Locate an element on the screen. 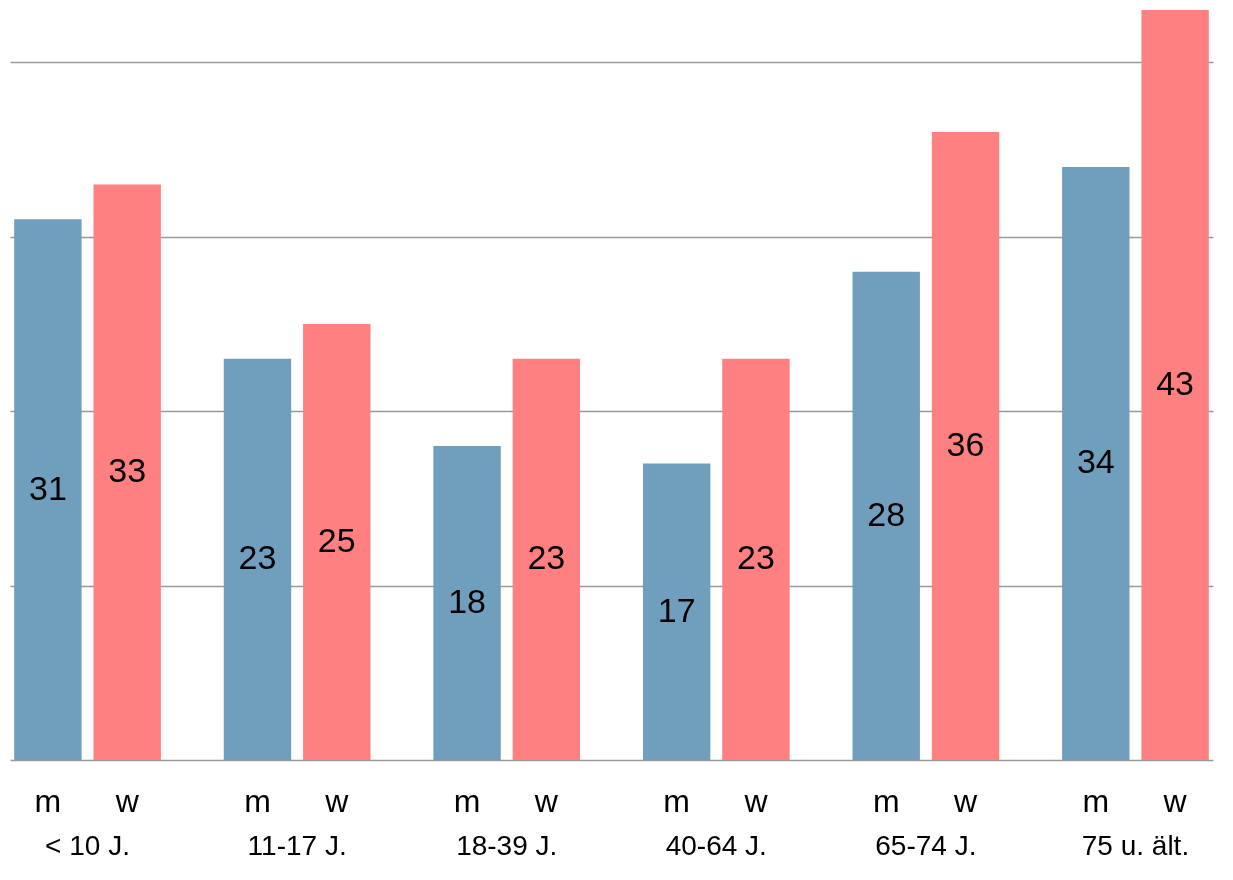  x-tick-label: 40-64 J. is located at coordinates (716, 845).